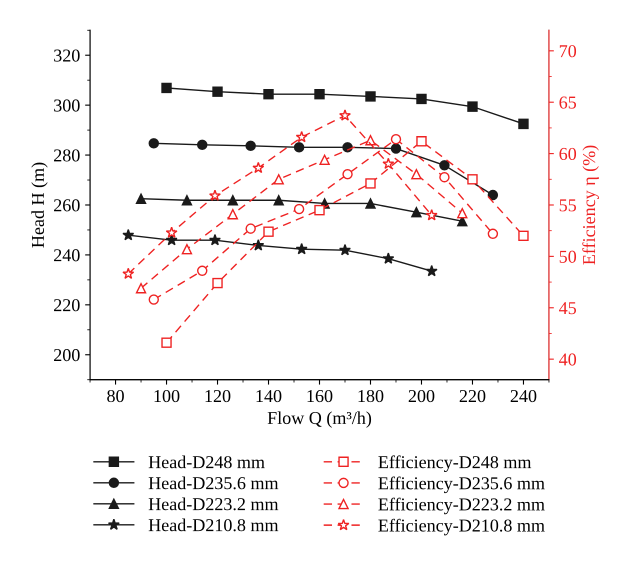 The height and width of the screenshot is (571, 621). Describe the element at coordinates (67, 305) in the screenshot. I see `y-tick-label: 220` at that location.